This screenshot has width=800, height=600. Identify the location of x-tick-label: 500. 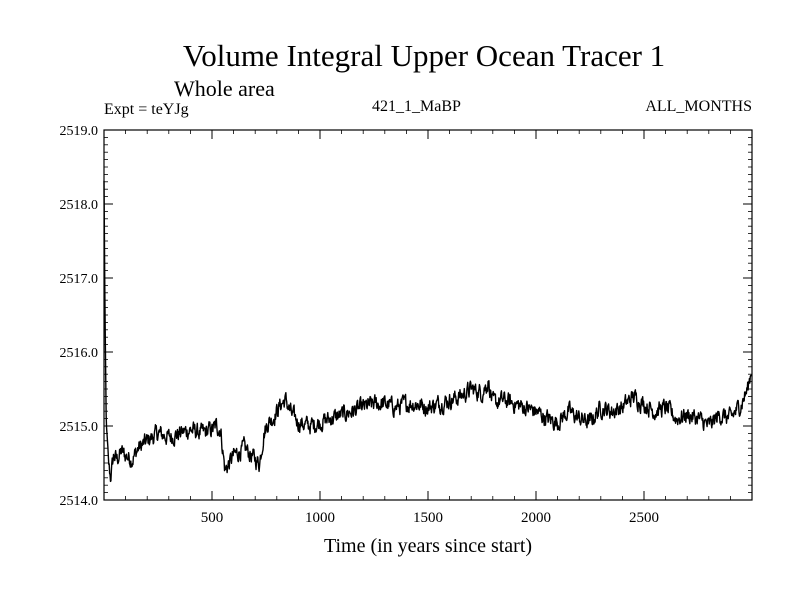
(212, 518).